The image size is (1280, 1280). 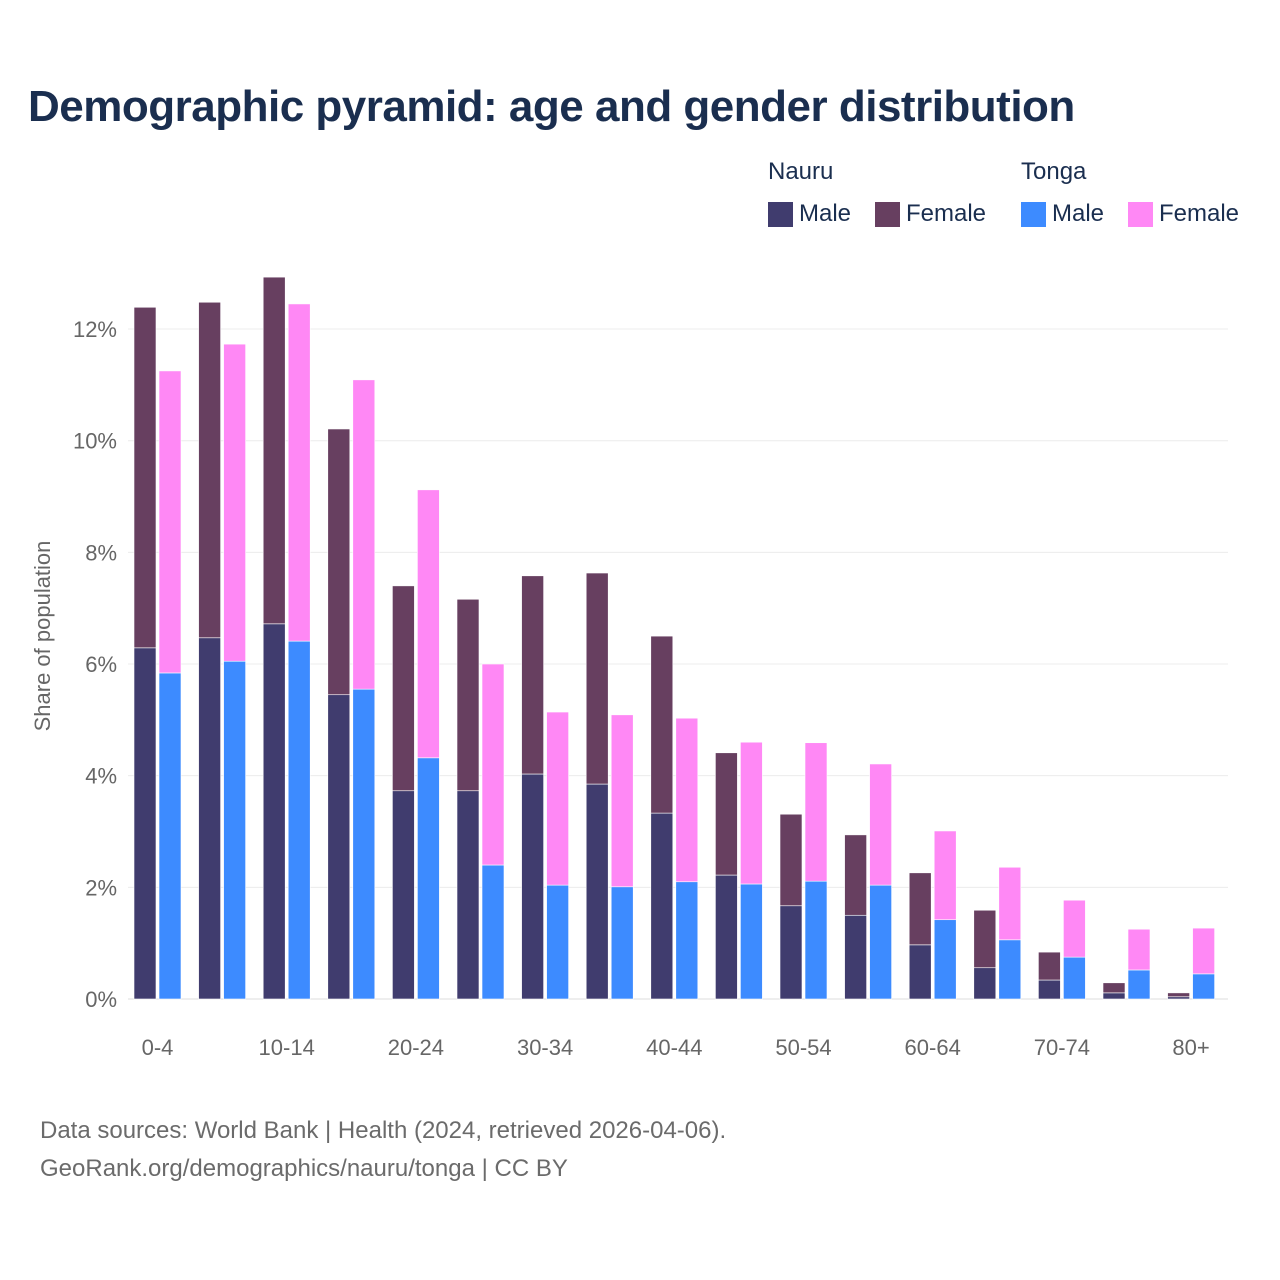 I want to click on legend-nauru-male: Male, so click(x=809, y=214).